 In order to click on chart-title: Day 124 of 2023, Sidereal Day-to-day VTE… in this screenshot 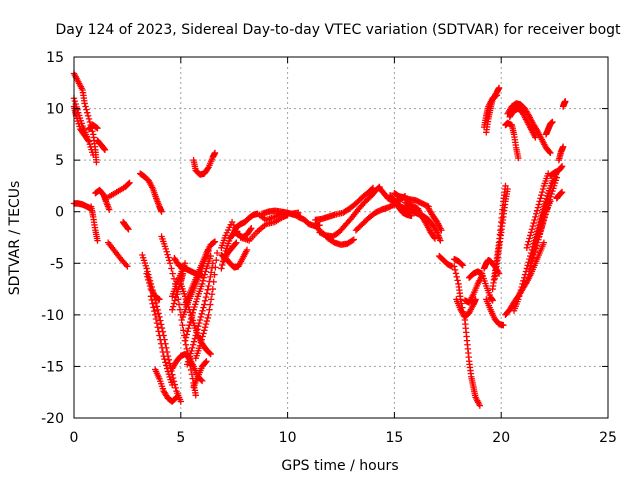, I will do `click(338, 30)`.